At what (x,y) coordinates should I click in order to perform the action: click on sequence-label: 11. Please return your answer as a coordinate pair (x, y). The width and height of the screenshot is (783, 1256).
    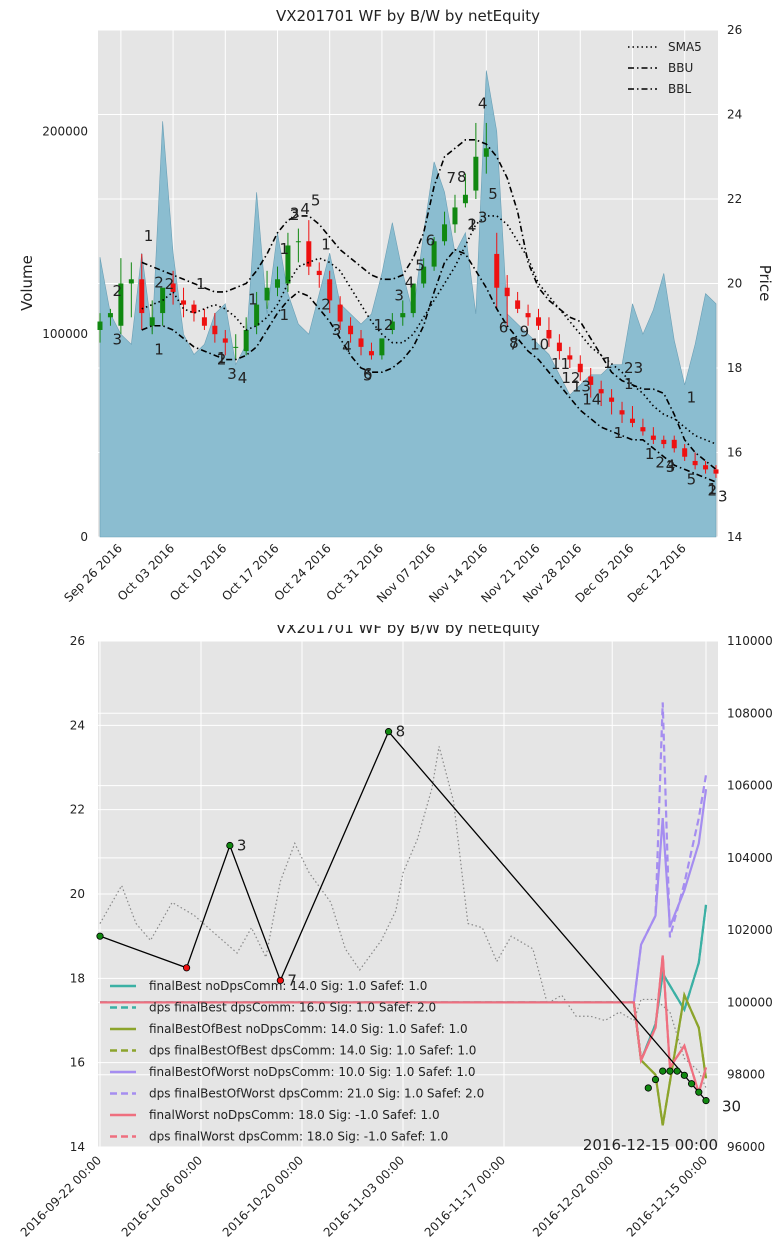
    Looking at the image, I should click on (560, 364).